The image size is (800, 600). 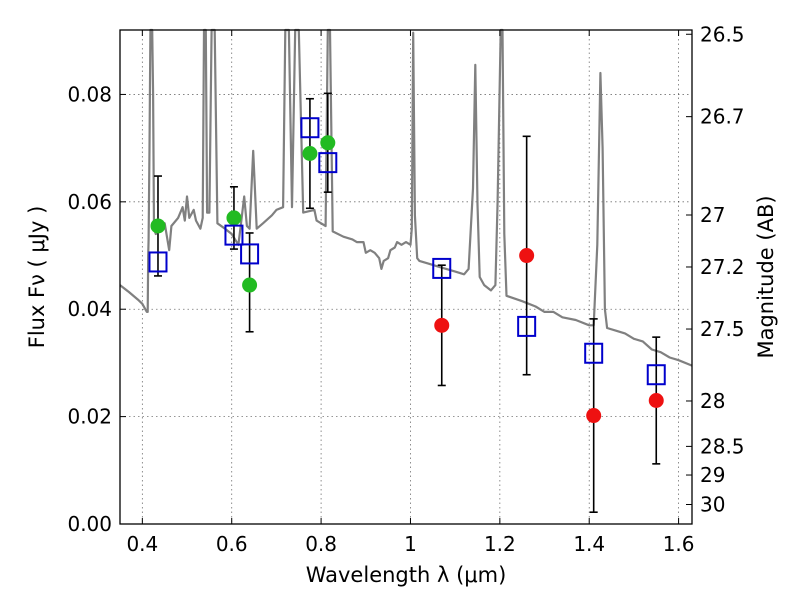 What do you see at coordinates (500, 544) in the screenshot?
I see `x-tick-label-4: 1.2` at bounding box center [500, 544].